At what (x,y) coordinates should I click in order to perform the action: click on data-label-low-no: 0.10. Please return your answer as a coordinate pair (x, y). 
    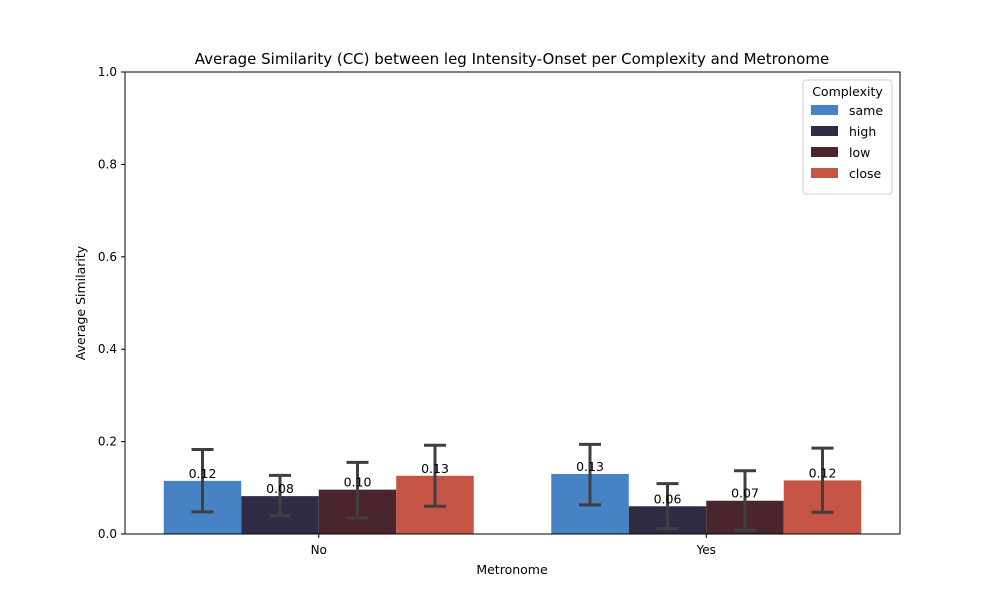
    Looking at the image, I should click on (358, 482).